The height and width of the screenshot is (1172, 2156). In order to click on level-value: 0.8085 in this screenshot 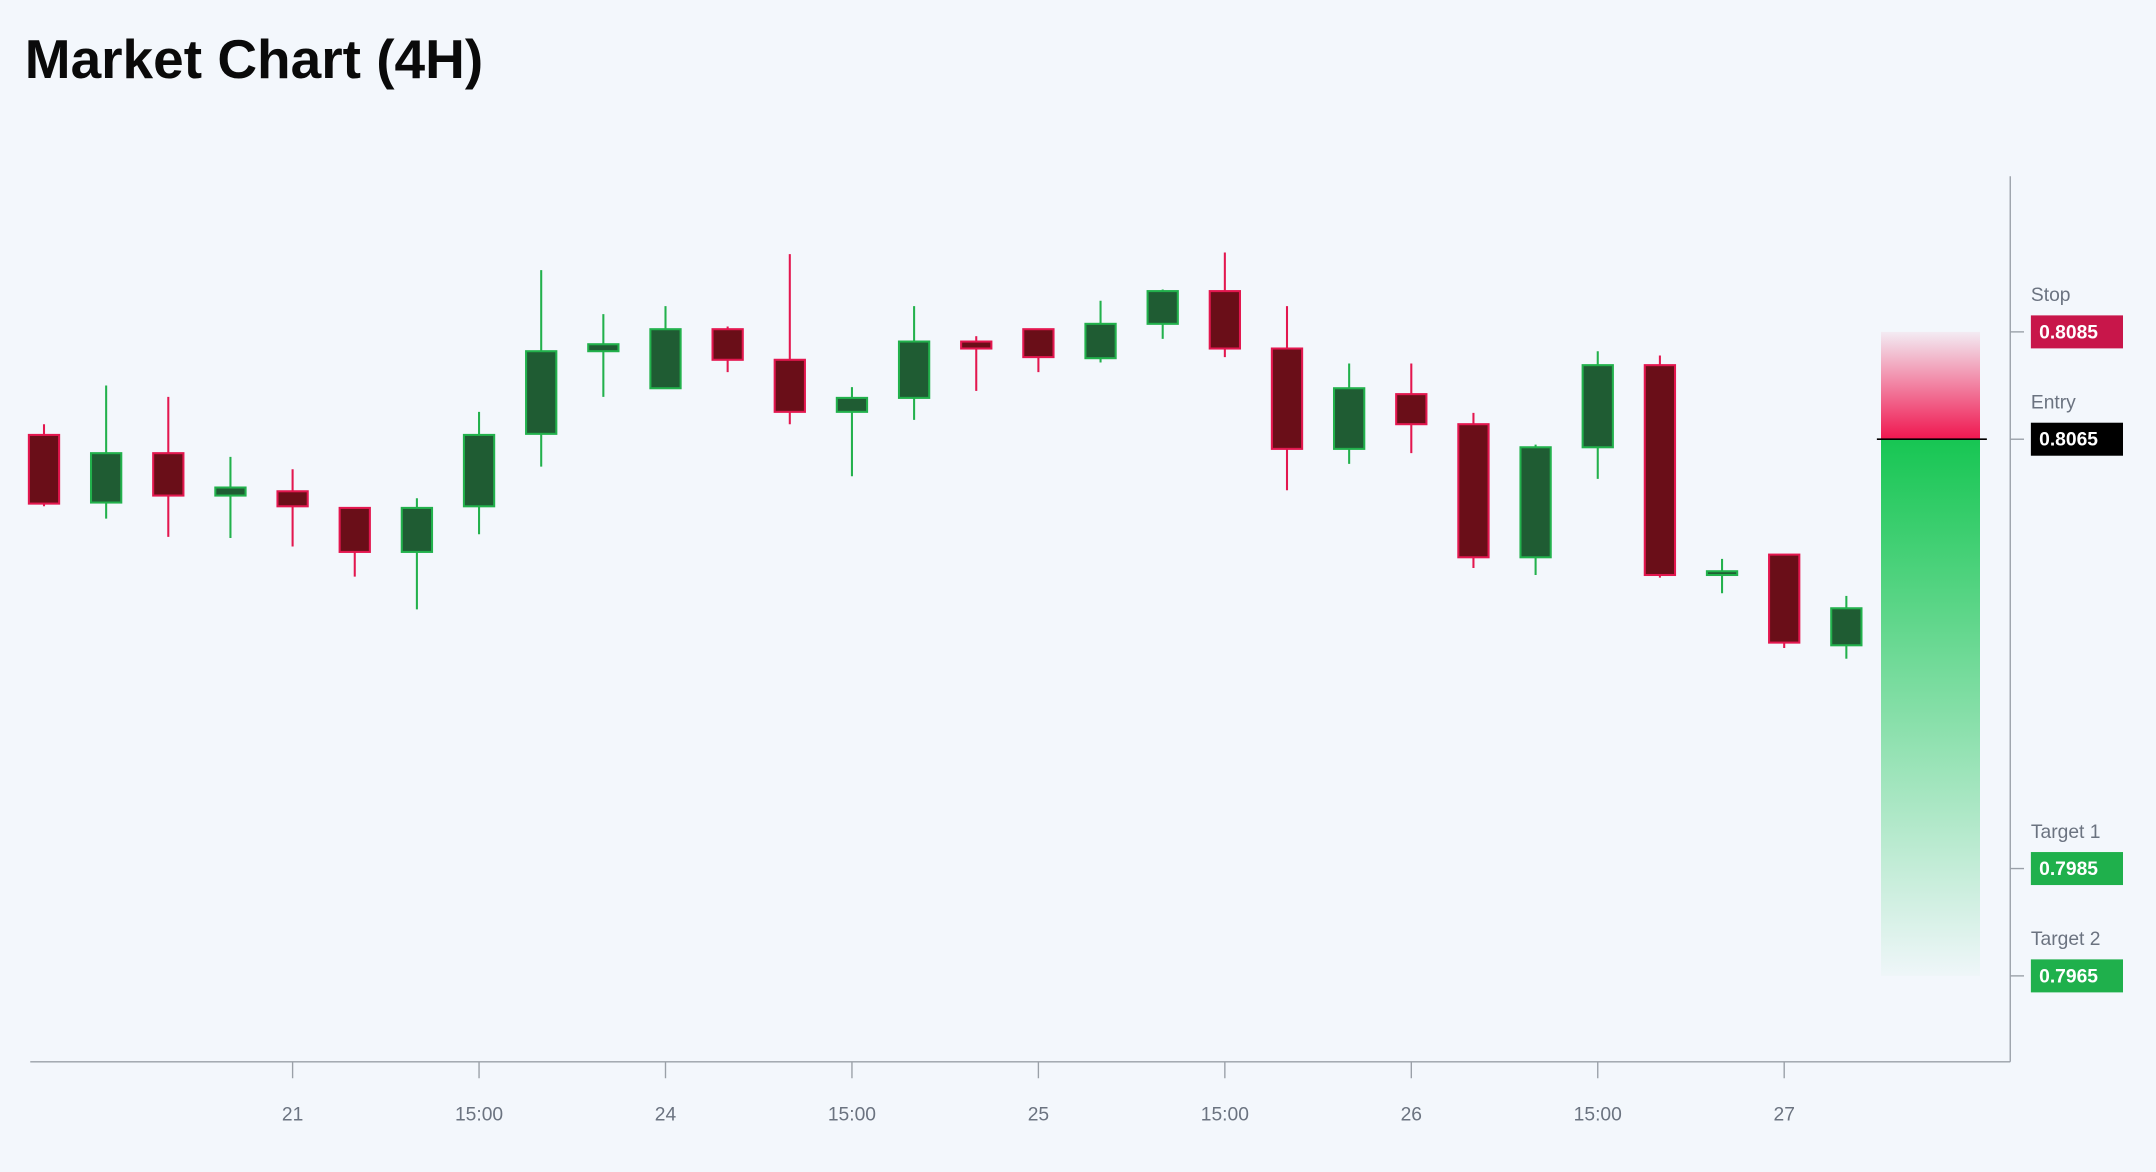, I will do `click(2068, 332)`.